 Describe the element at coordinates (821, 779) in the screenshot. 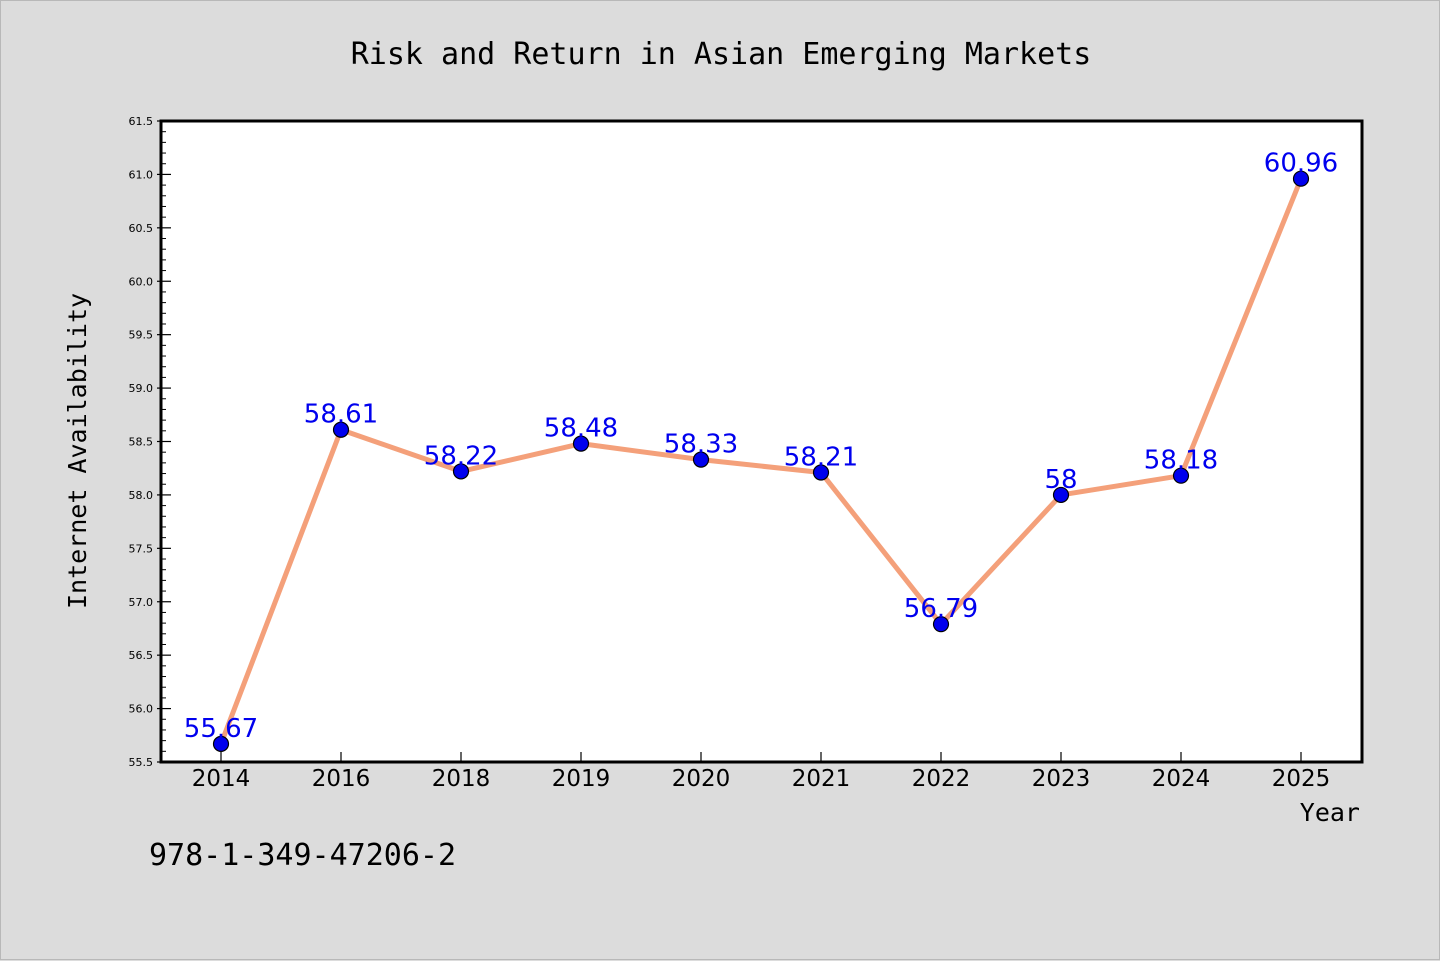

I see `x-tick-label: 2021` at that location.